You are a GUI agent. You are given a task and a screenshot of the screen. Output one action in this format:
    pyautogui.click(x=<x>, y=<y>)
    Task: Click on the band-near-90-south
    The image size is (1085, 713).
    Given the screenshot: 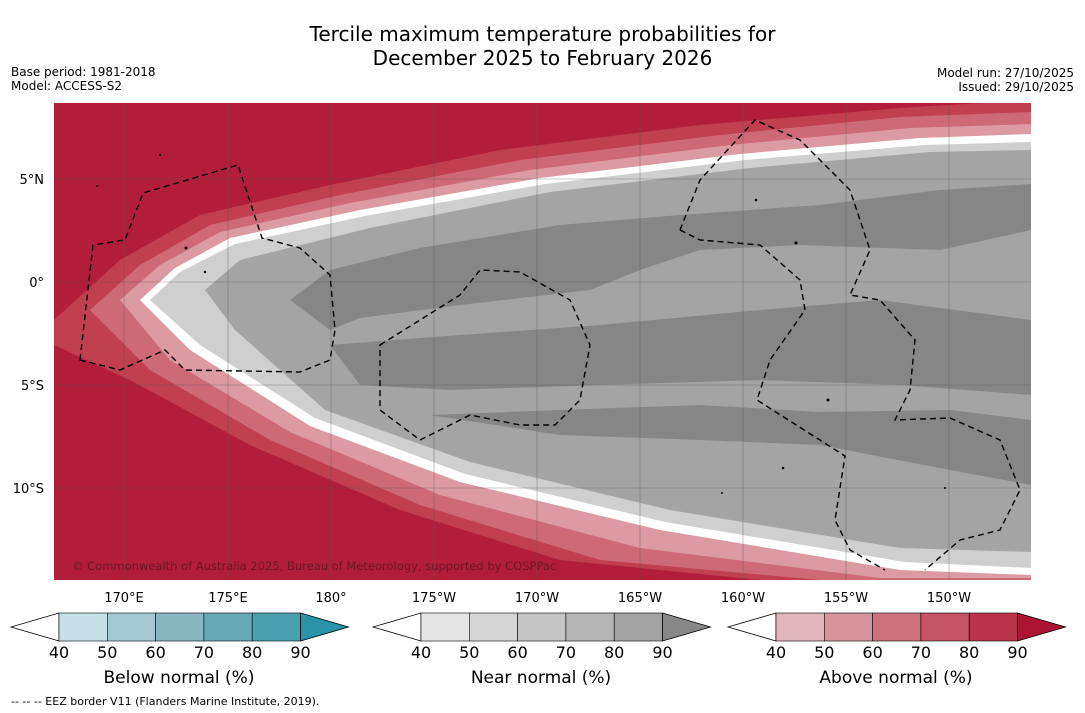 What is the action you would take?
    pyautogui.click(x=680, y=347)
    